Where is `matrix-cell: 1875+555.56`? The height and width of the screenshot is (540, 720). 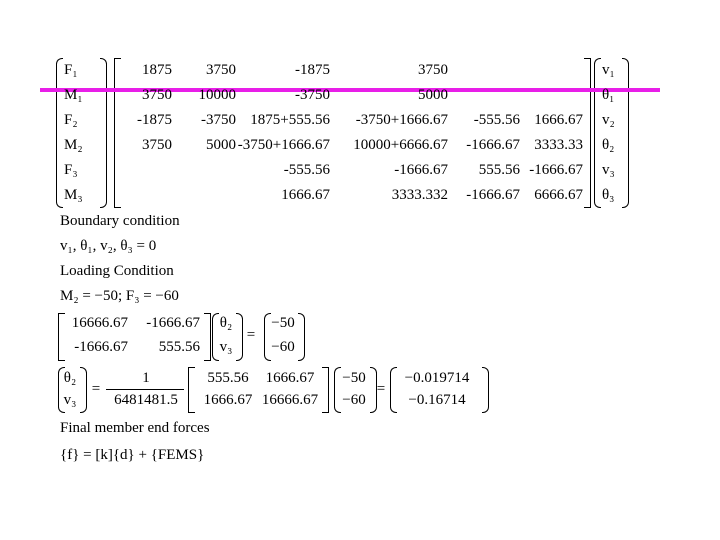
matrix-cell: 1875+555.56 is located at coordinates (290, 120).